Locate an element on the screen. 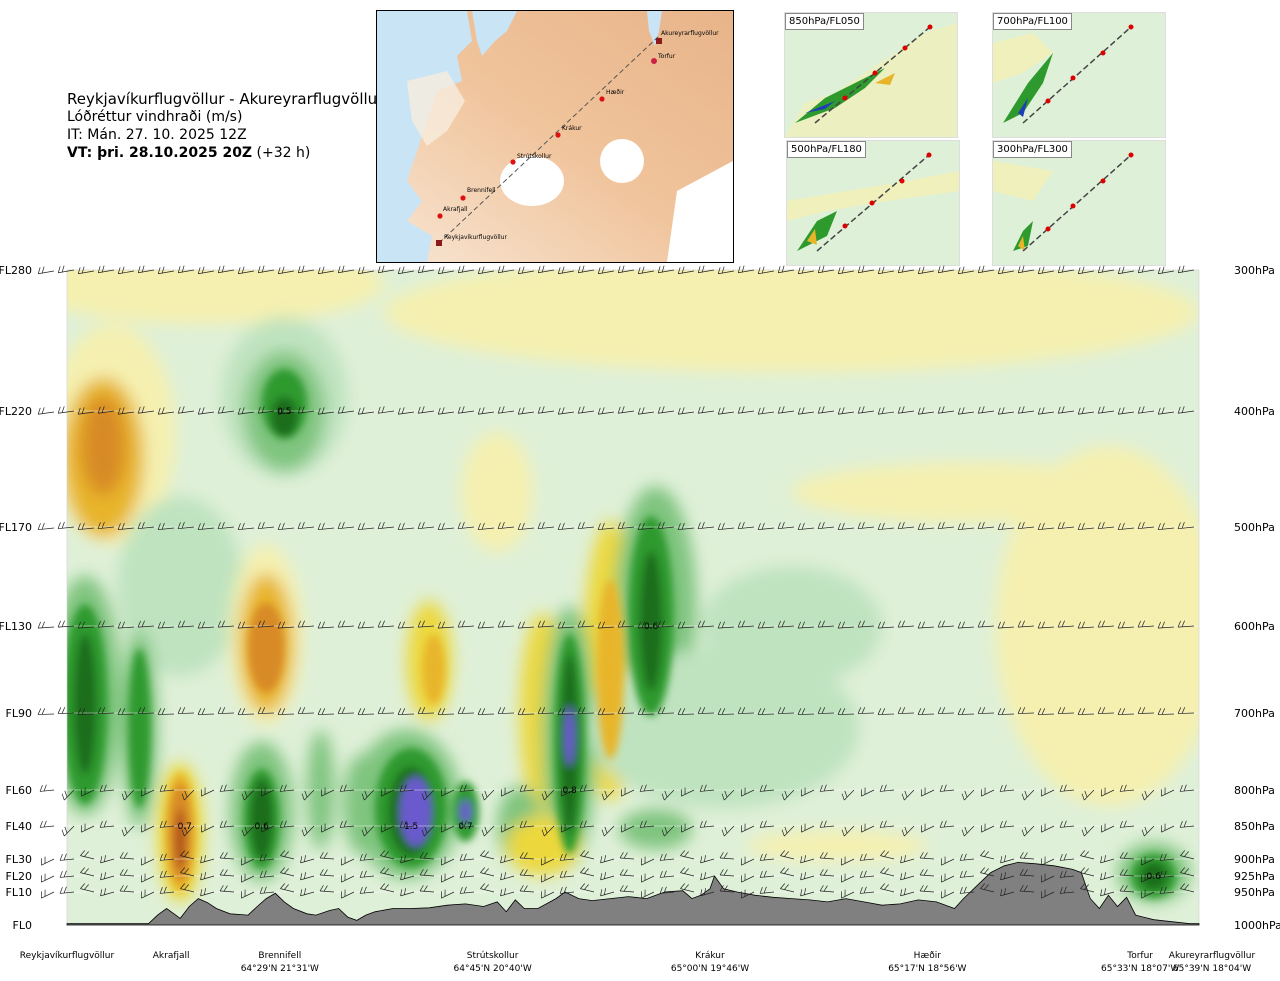  valid-time-bold: VT: þri. 28.10.2025 20Z is located at coordinates (160, 153).